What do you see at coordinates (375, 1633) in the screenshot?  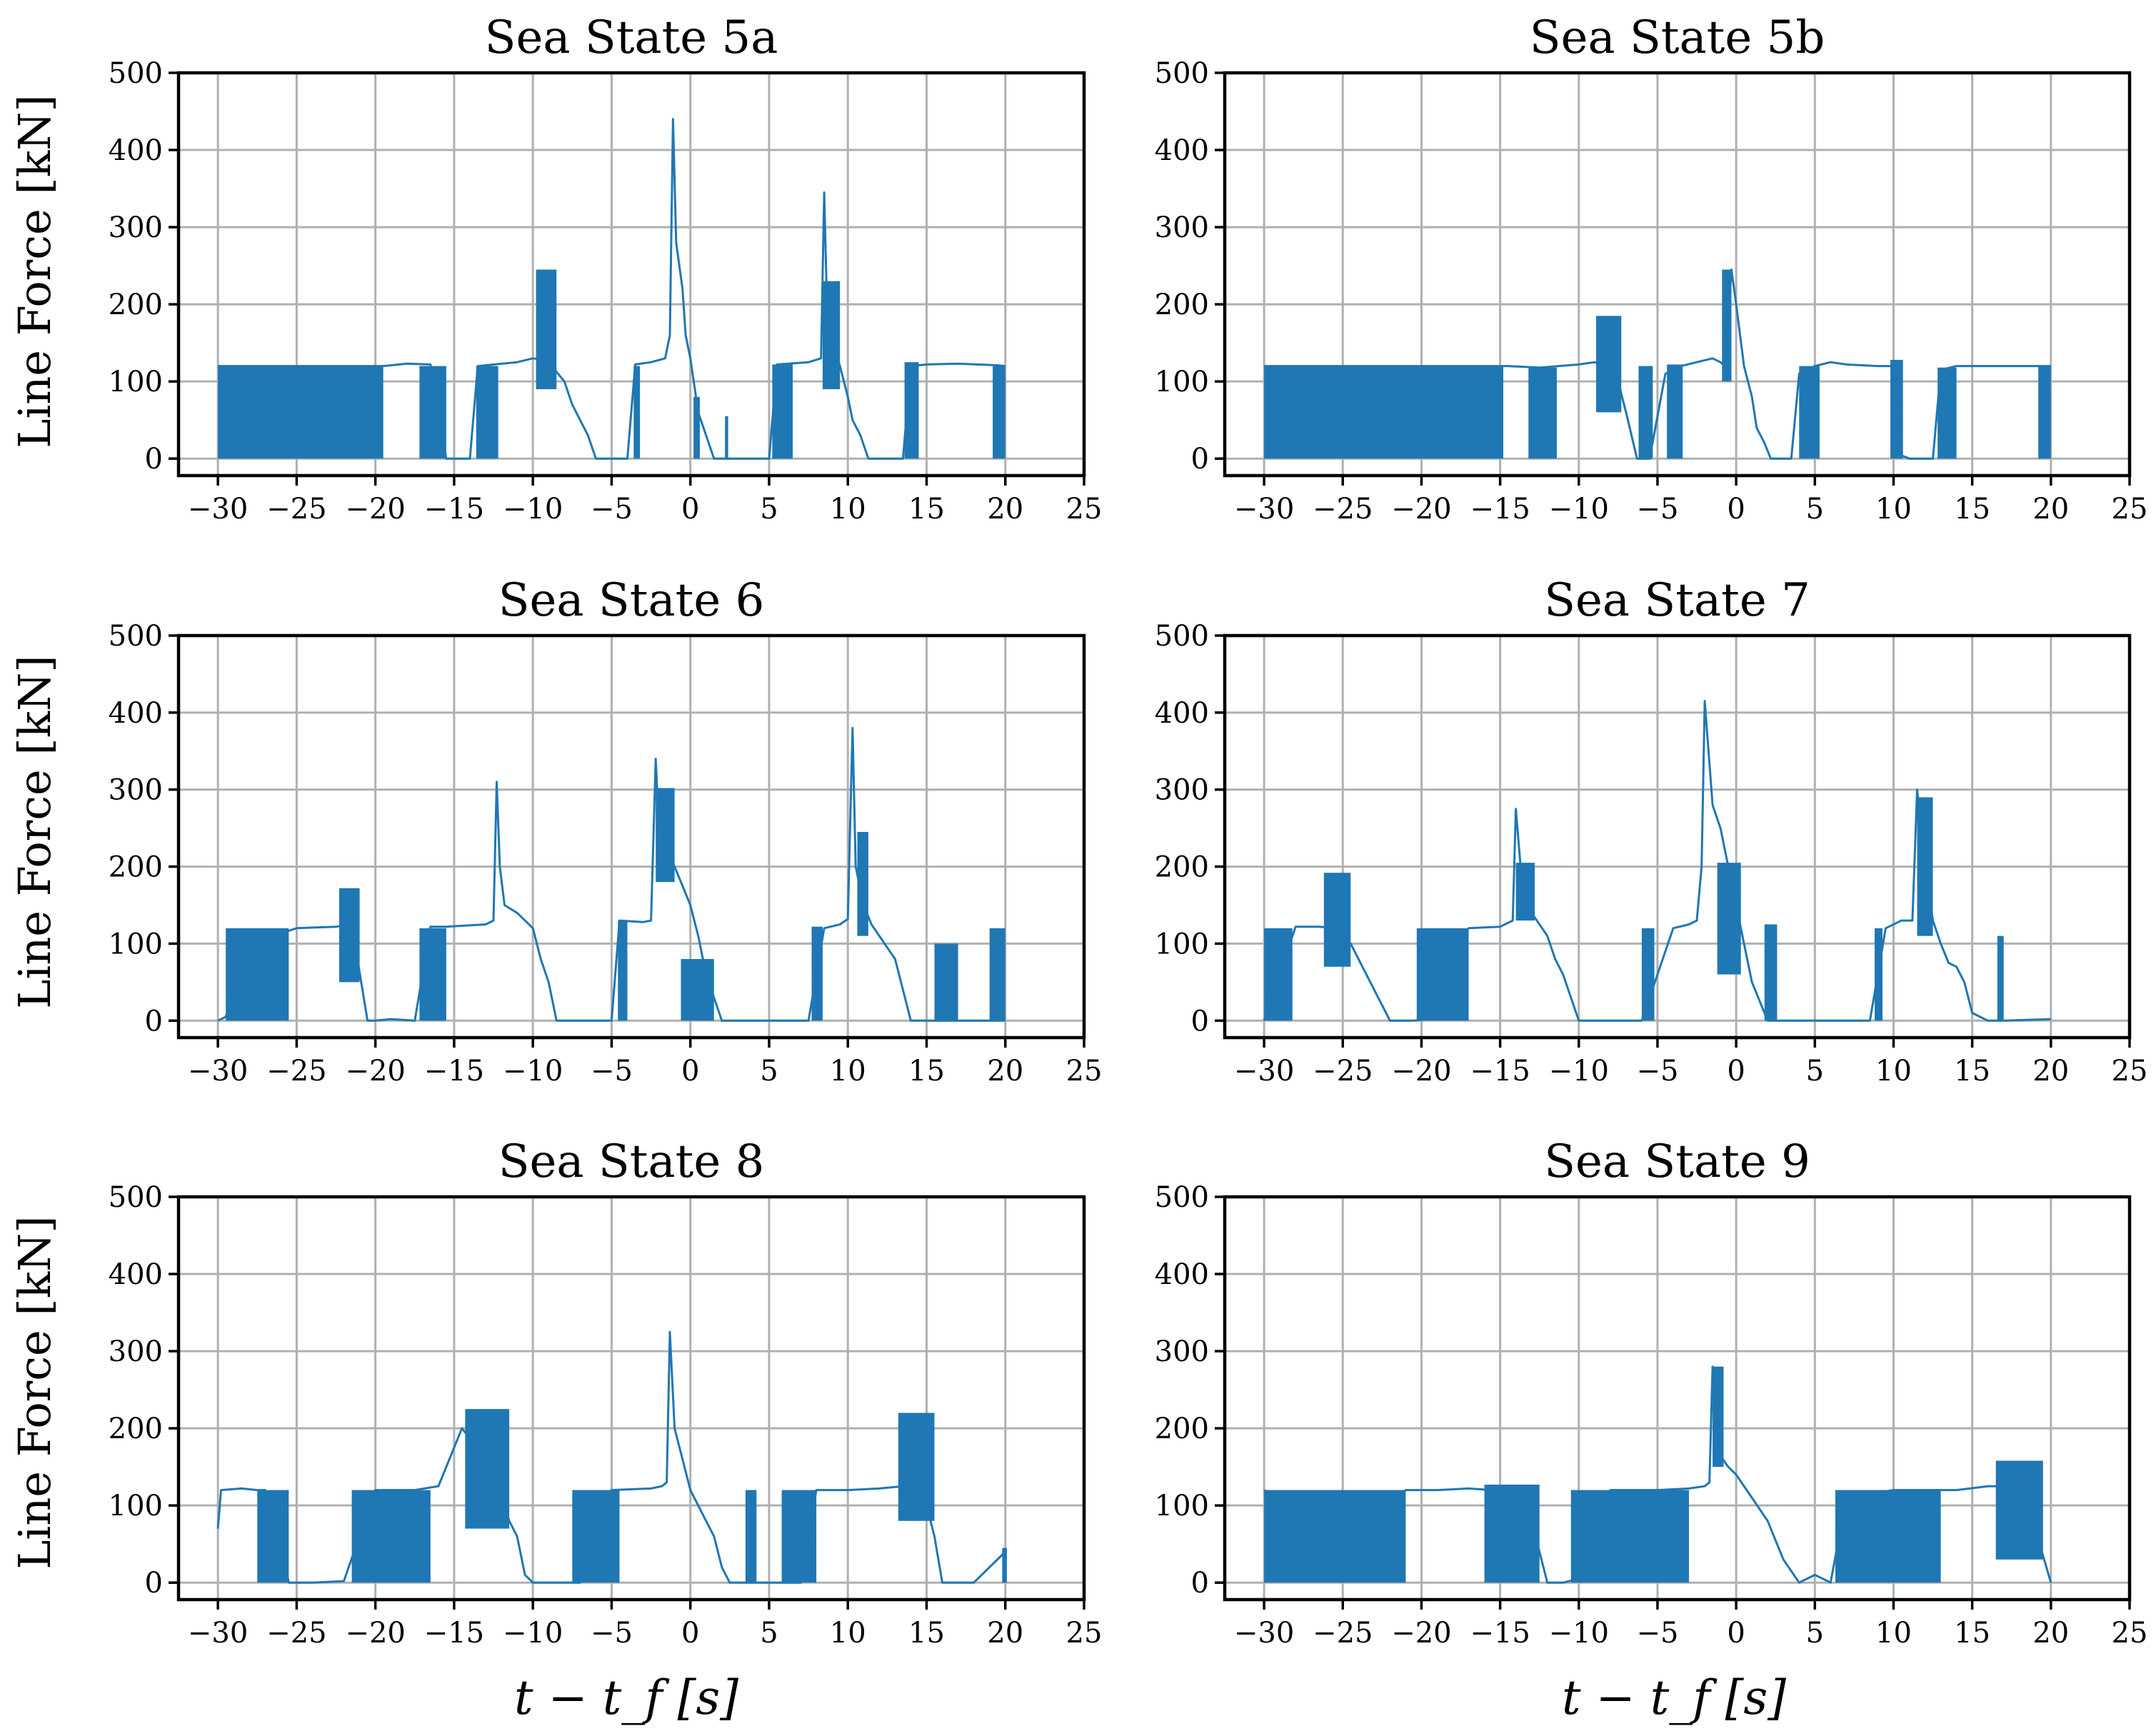 I see `x-tick-label: −20` at bounding box center [375, 1633].